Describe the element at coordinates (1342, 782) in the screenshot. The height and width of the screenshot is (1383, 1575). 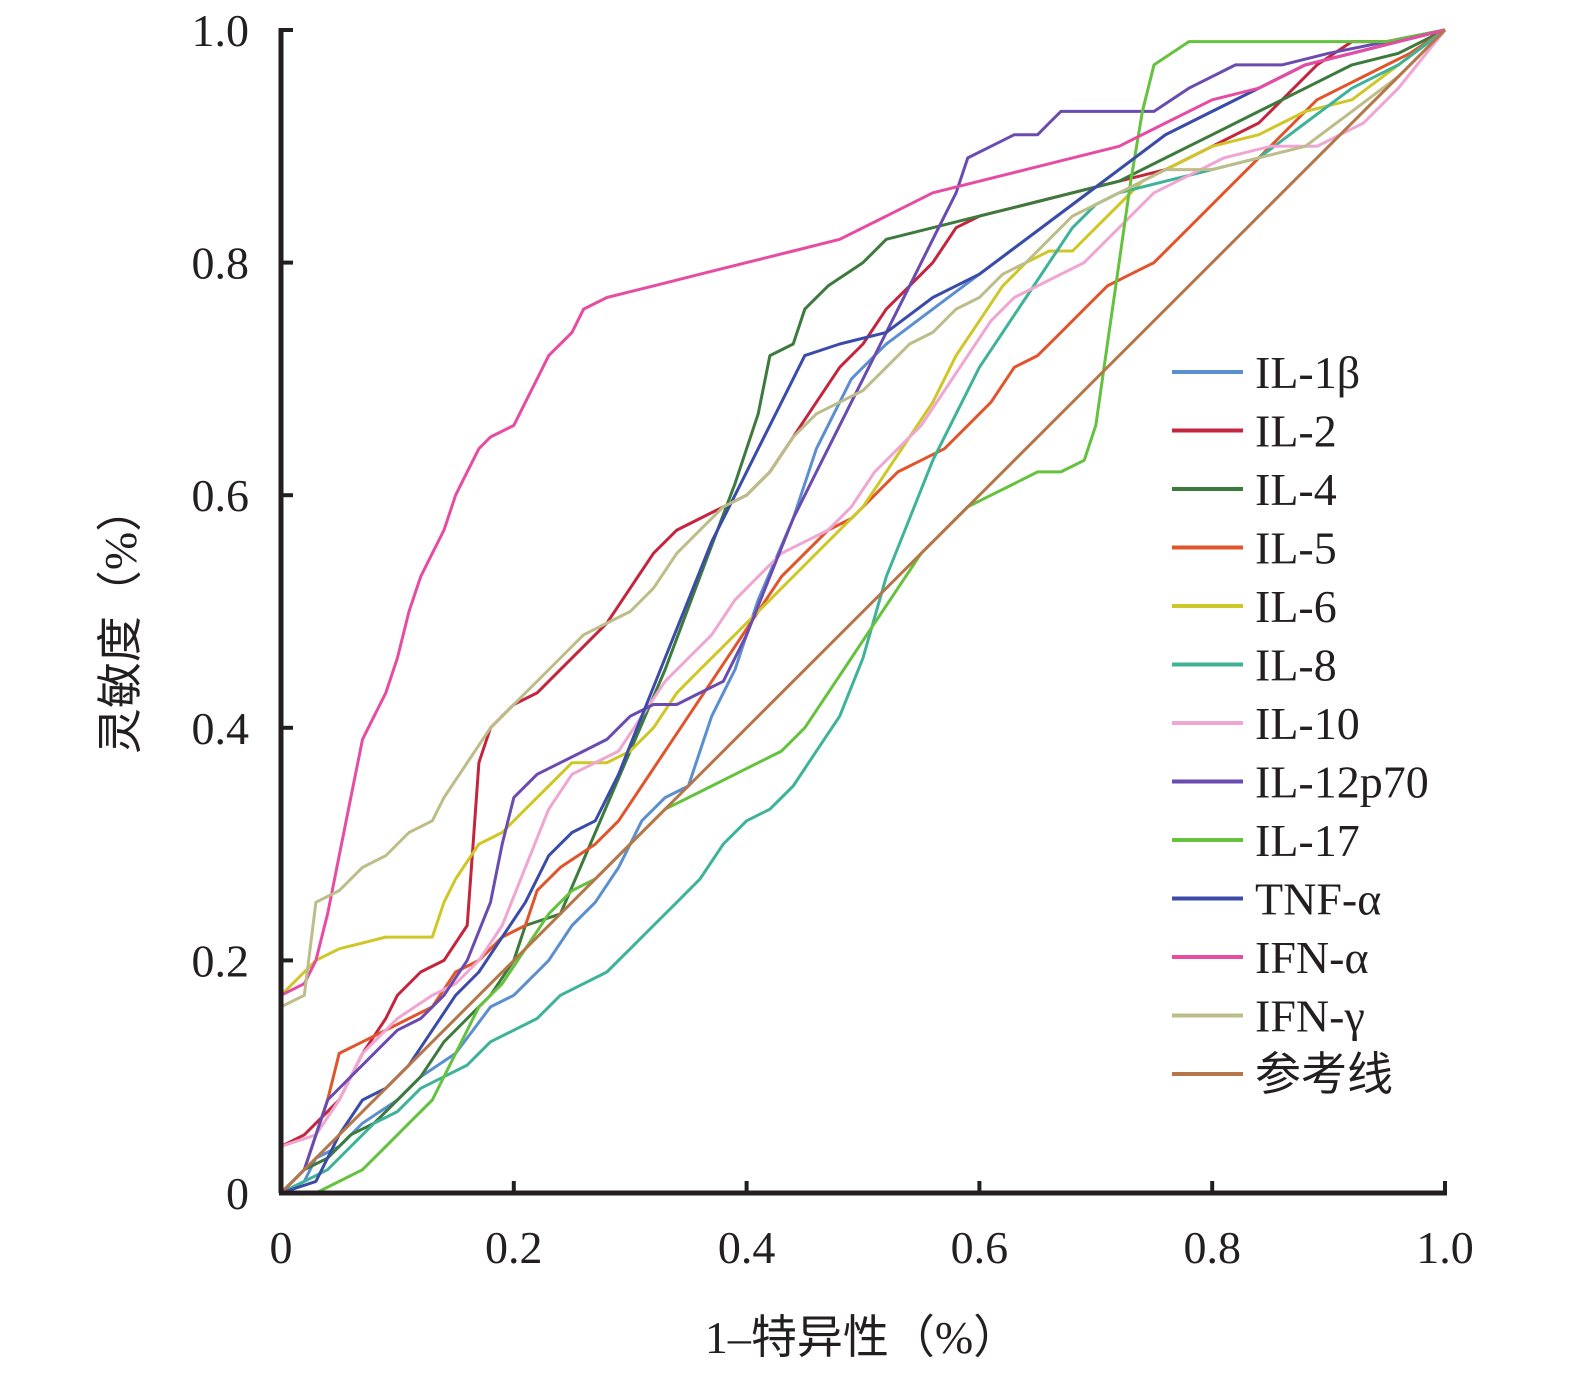
I see `legend-label: IL-12p70` at that location.